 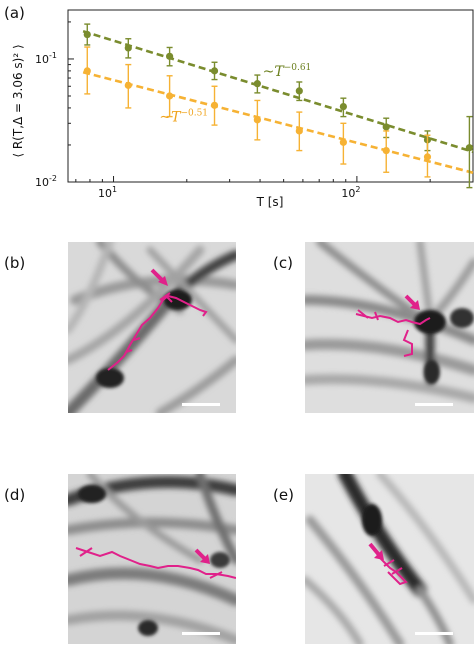 I want to click on microscopy-image-e, so click(x=389, y=559).